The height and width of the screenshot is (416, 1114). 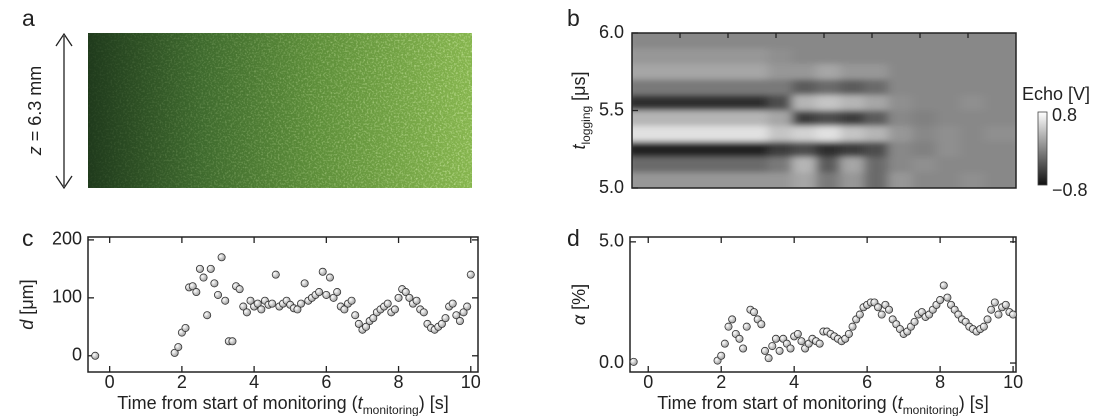 What do you see at coordinates (648, 382) in the screenshot?
I see `x-tick-label: 0` at bounding box center [648, 382].